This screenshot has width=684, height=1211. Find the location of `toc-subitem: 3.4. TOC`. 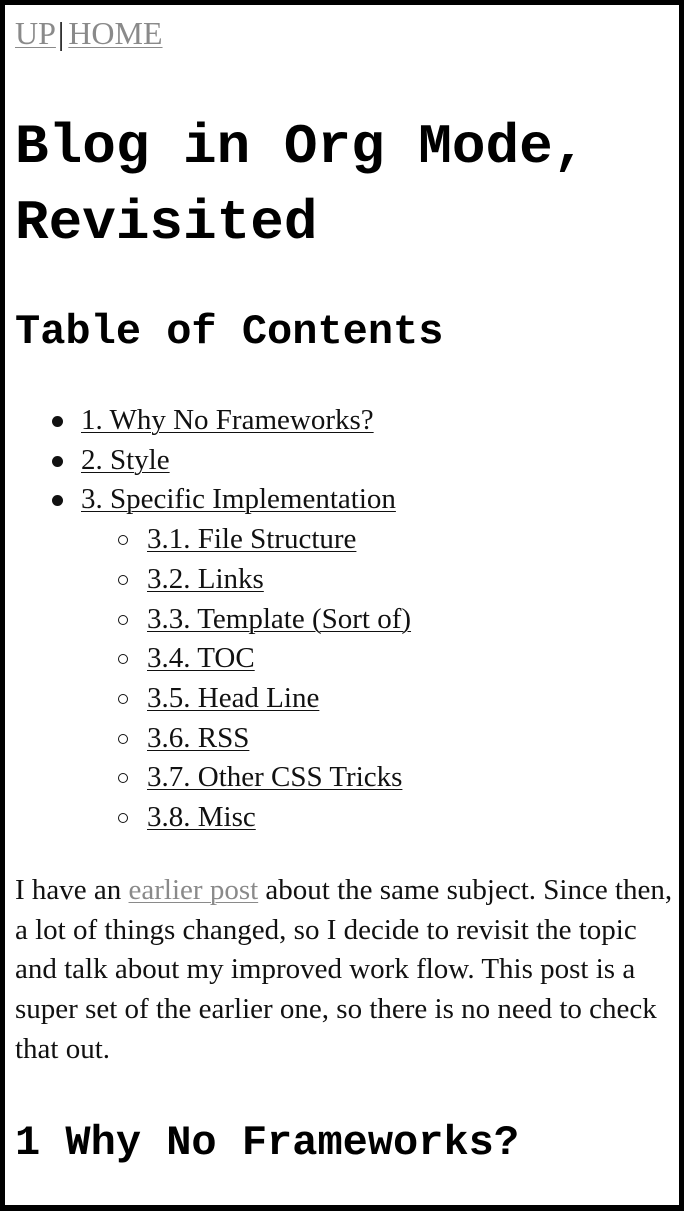

toc-subitem: 3.4. TOC is located at coordinates (213, 659).